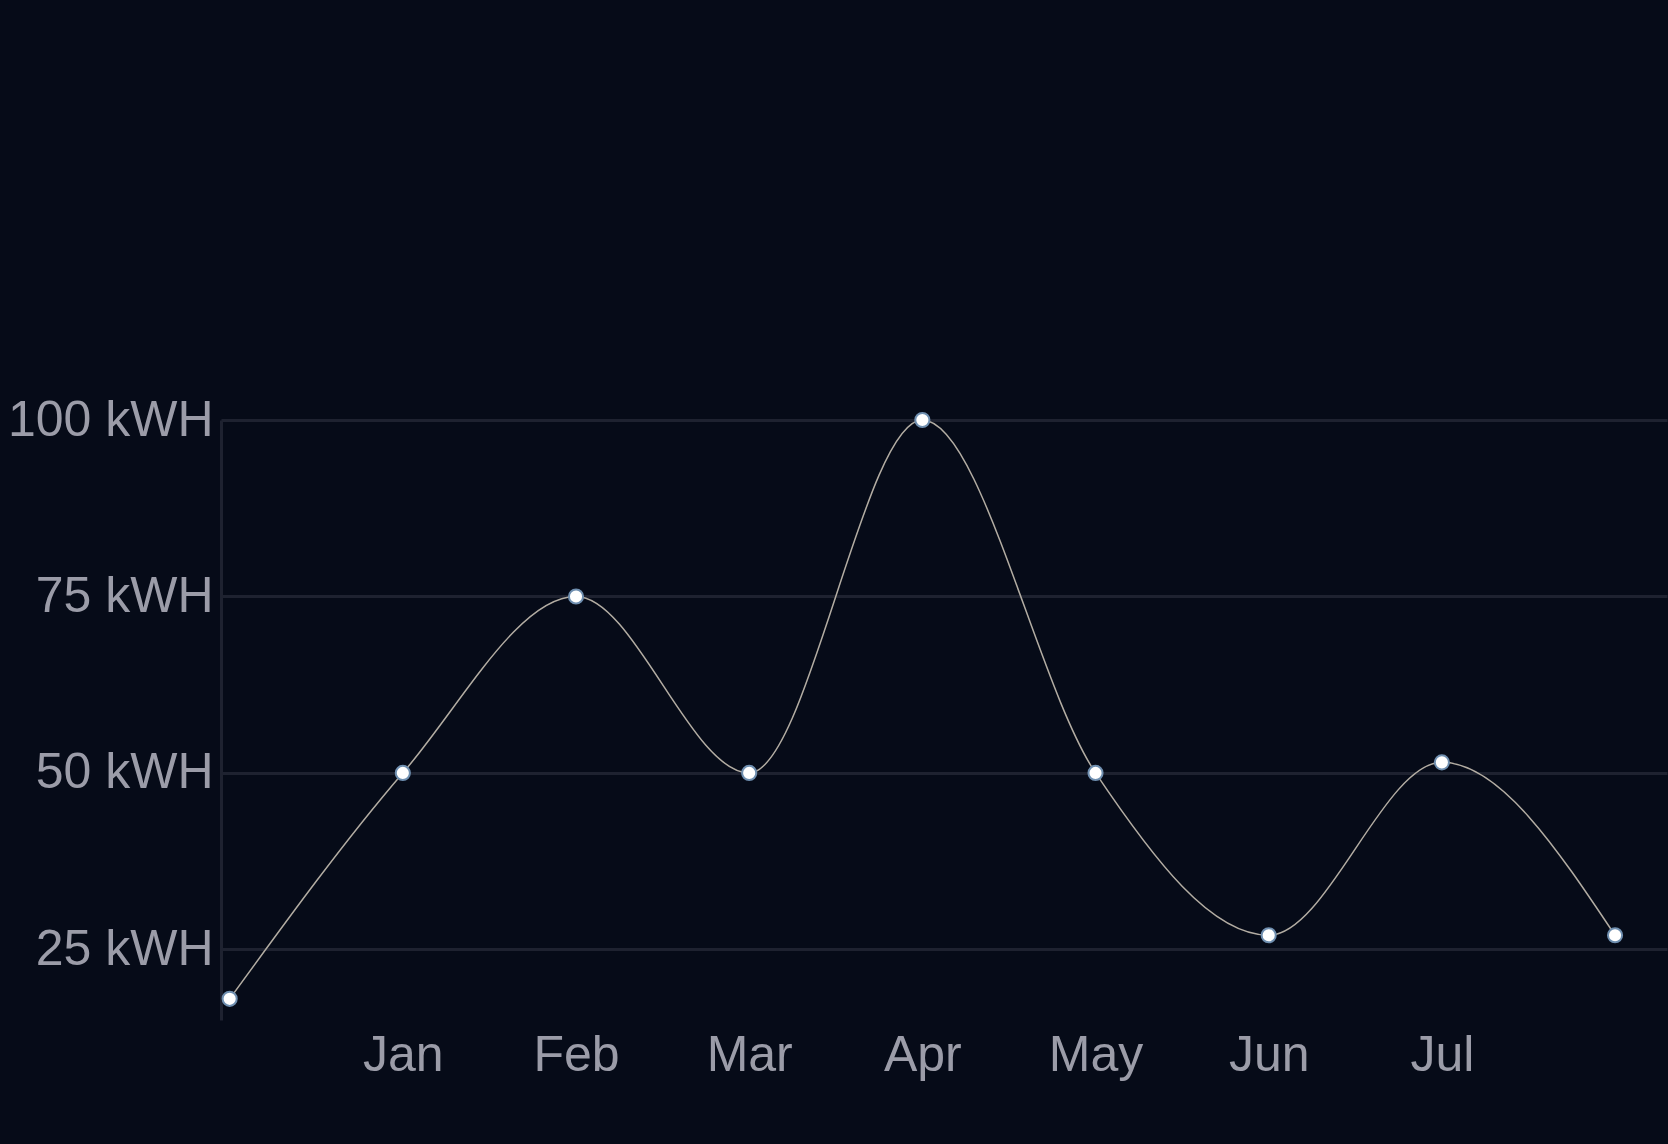  What do you see at coordinates (749, 1053) in the screenshot?
I see `x-tick-label: Mar` at bounding box center [749, 1053].